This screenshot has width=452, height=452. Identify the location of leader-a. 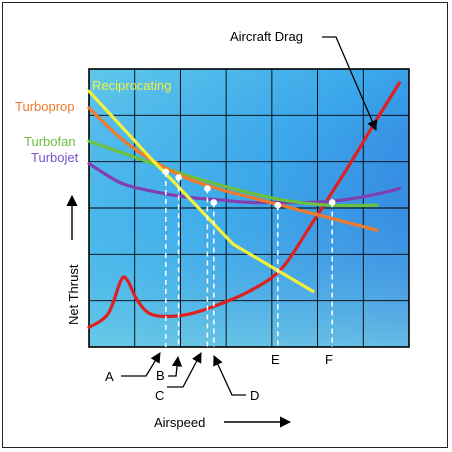
(141, 364).